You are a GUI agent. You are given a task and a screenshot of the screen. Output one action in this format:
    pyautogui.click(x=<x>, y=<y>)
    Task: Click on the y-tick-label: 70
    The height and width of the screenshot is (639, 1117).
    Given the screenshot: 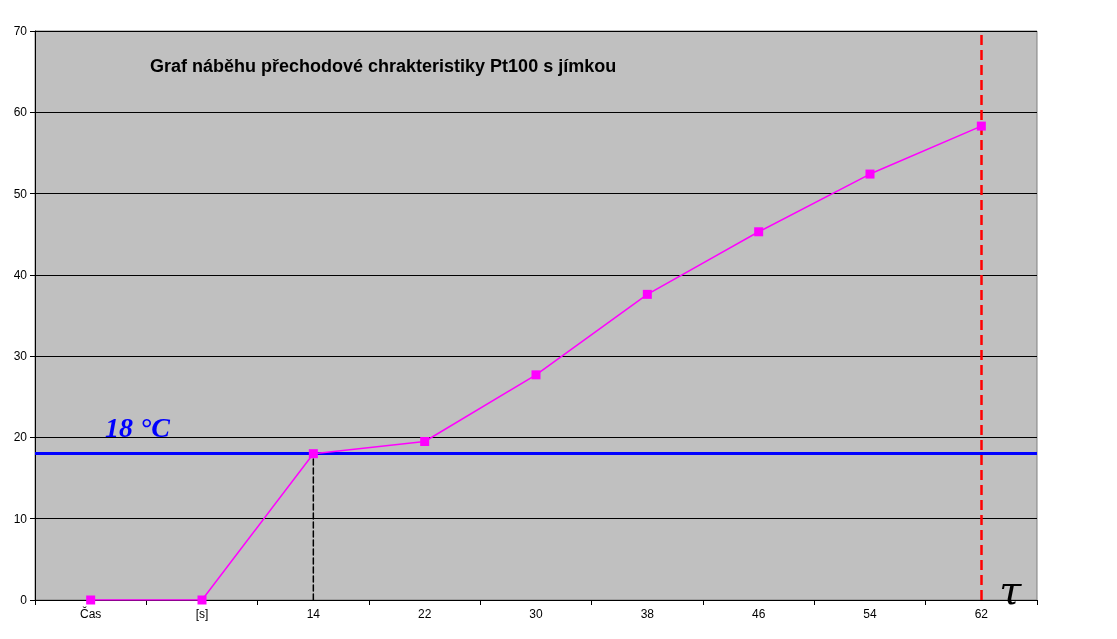 What is the action you would take?
    pyautogui.click(x=20, y=31)
    